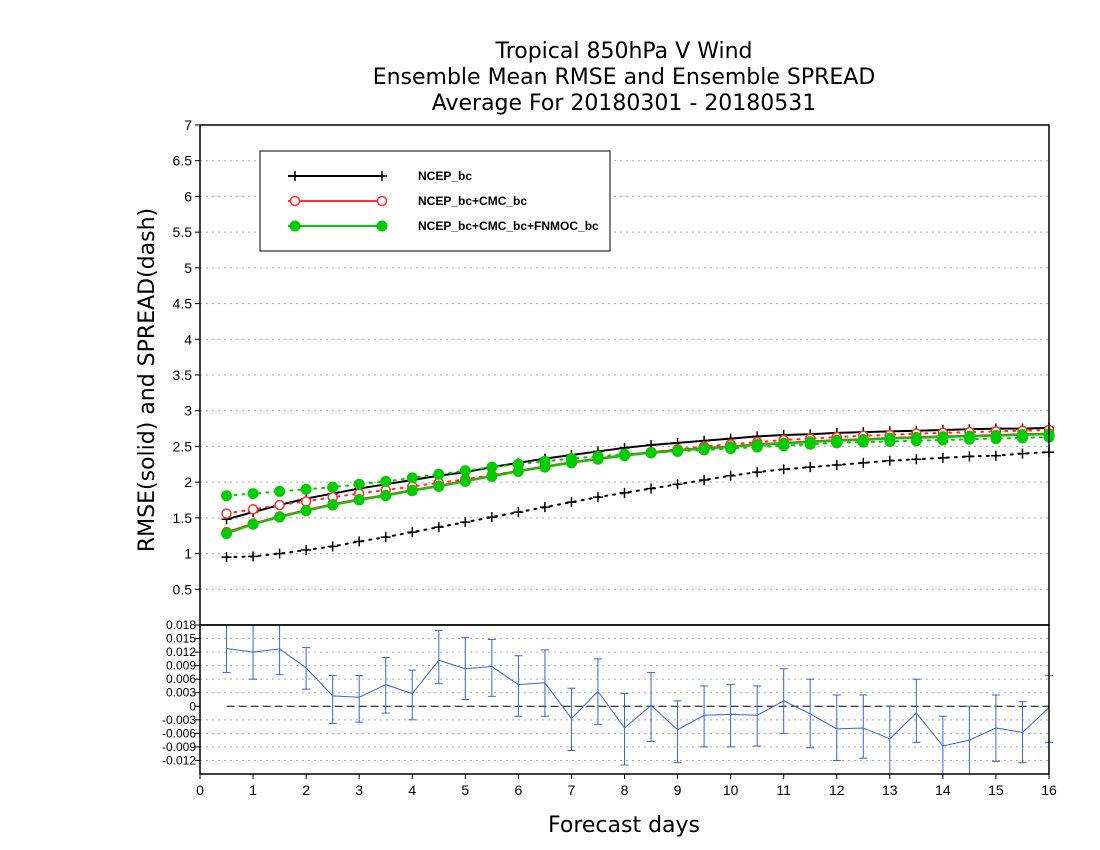  Describe the element at coordinates (188, 554) in the screenshot. I see `top-y-tick-label: 1` at that location.